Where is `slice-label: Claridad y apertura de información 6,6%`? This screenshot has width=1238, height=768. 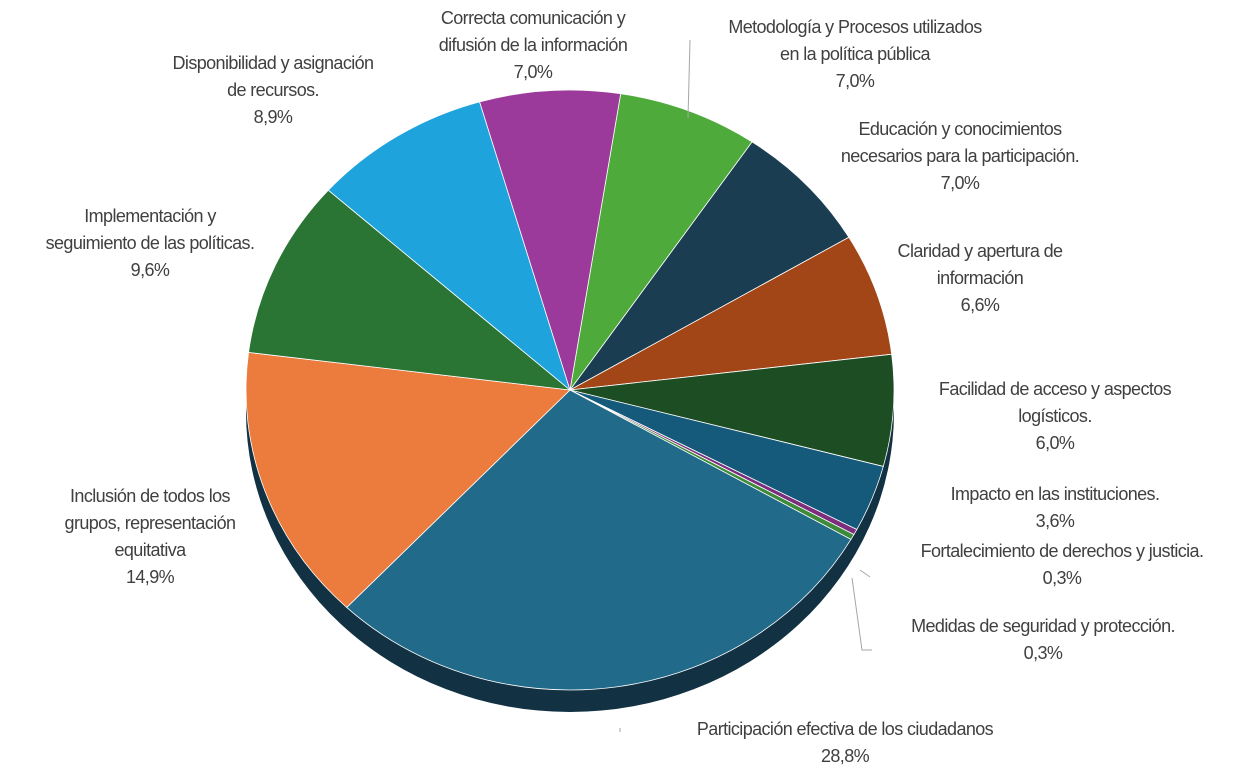 slice-label: Claridad y apertura de información 6,6% is located at coordinates (980, 278).